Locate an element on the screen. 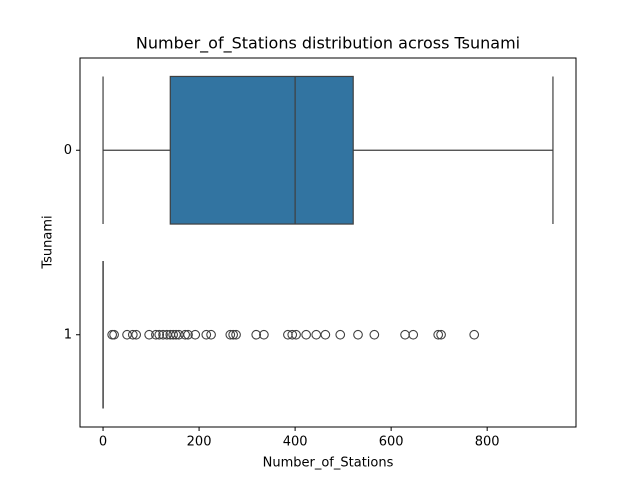 The height and width of the screenshot is (480, 640). y-axis-label: Tsunami is located at coordinates (48, 242).